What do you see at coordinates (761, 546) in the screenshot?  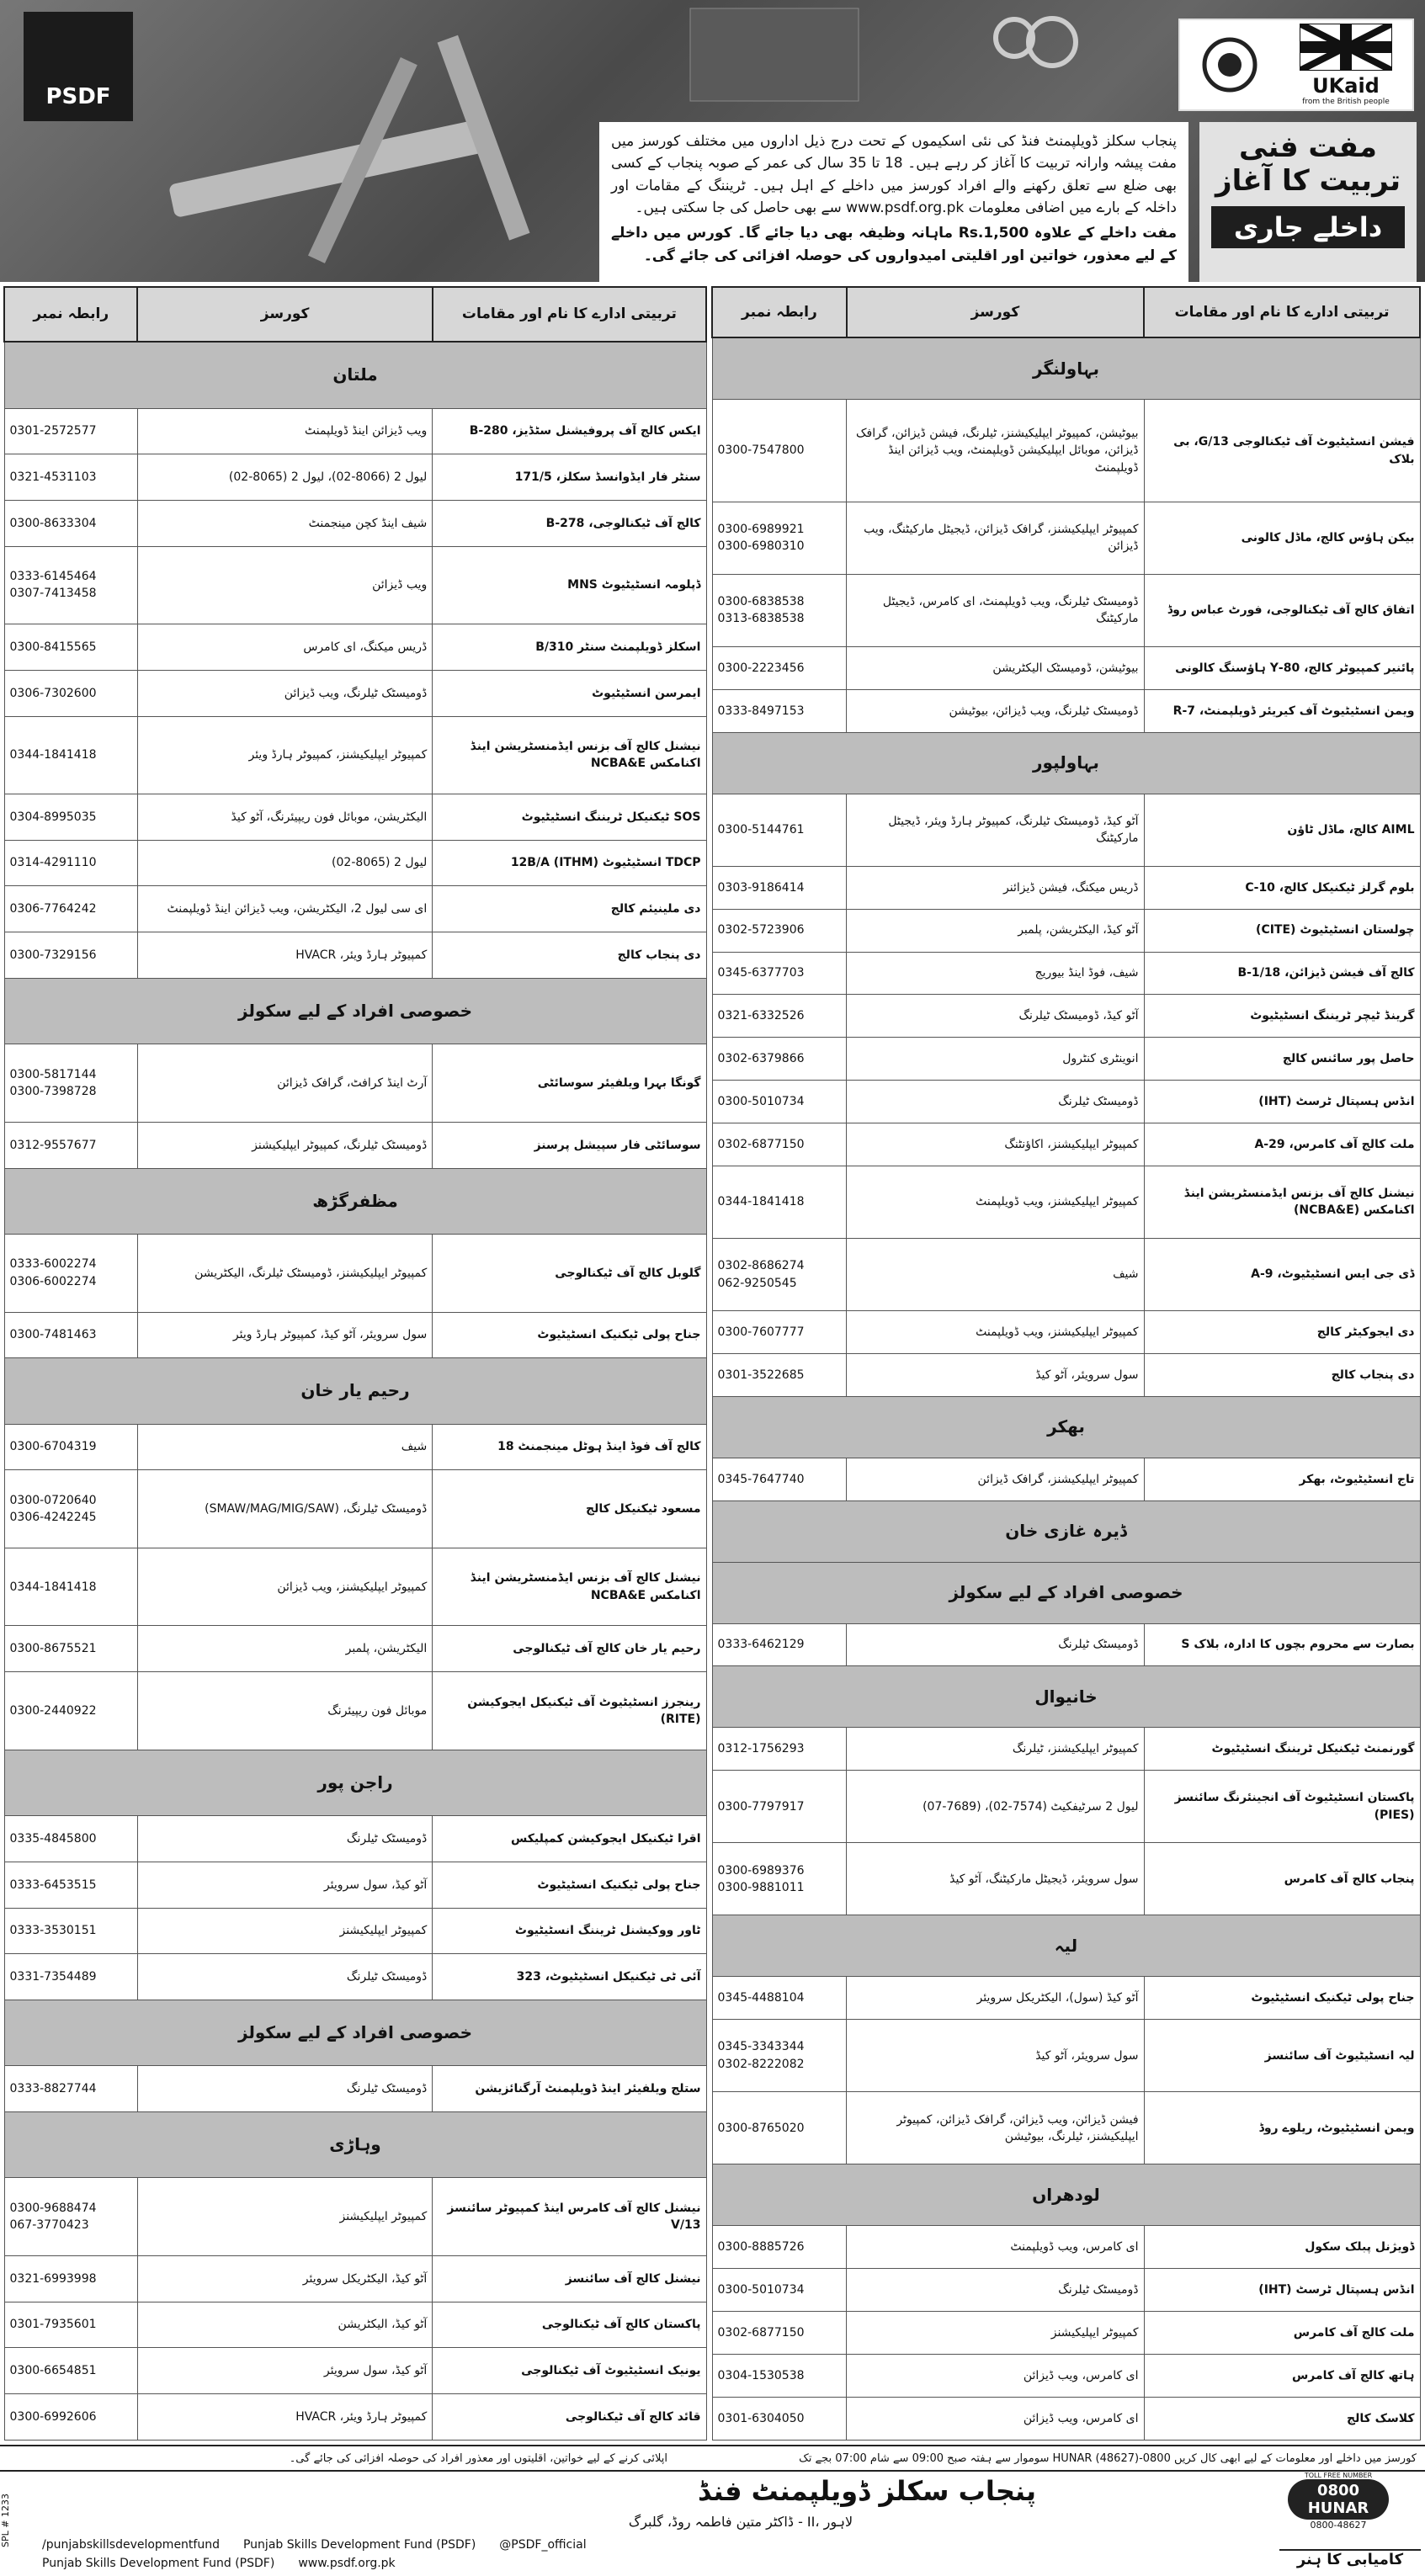 I see `phone: 0300-6980310` at bounding box center [761, 546].